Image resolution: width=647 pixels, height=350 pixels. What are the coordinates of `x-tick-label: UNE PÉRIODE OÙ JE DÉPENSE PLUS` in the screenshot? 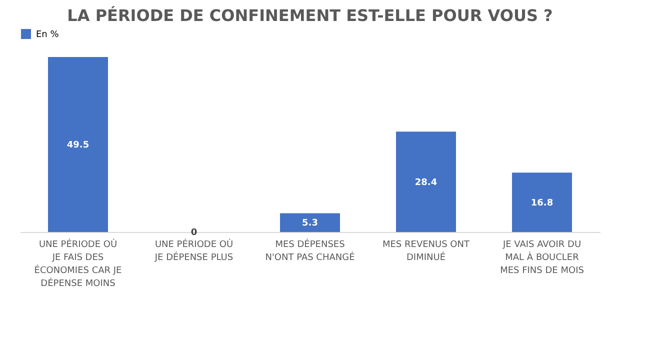 It's located at (194, 250).